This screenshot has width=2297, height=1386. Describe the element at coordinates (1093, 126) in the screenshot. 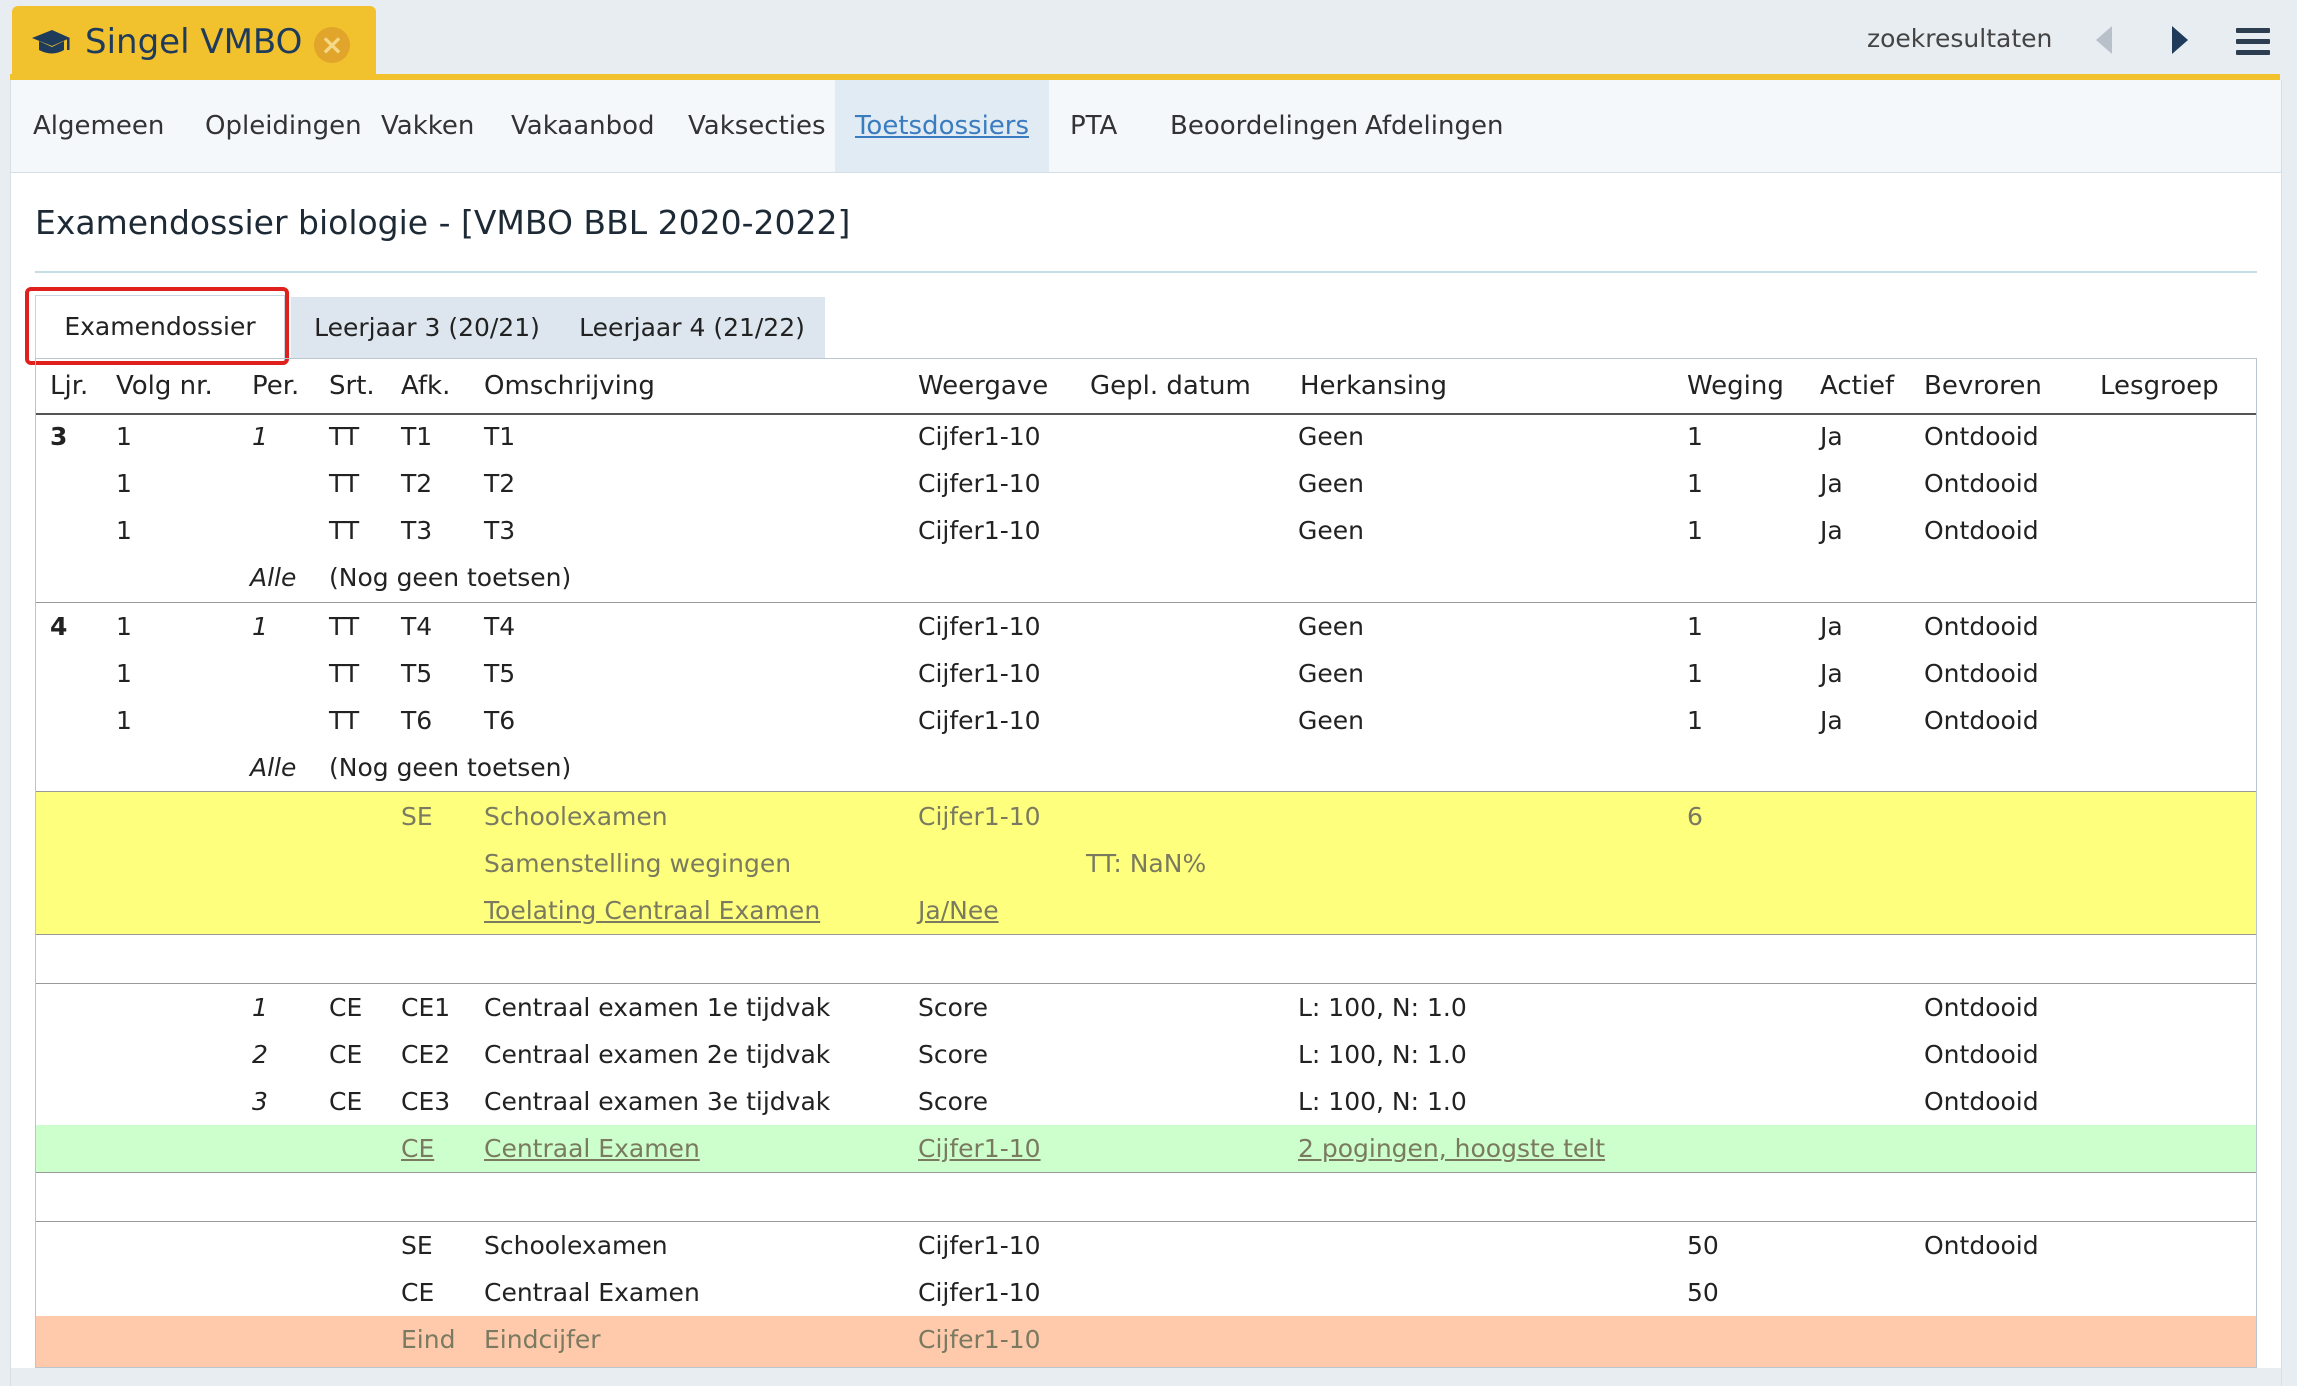

I see `nav-pta: PTA` at that location.